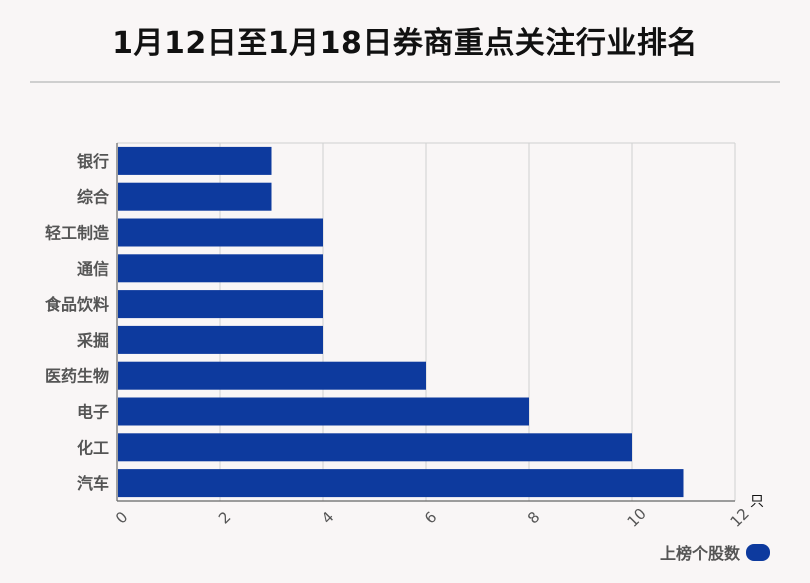 The image size is (810, 583). What do you see at coordinates (405, 43) in the screenshot?
I see `chart-title: 1月12日至1月18日券商重点关注行业排名` at bounding box center [405, 43].